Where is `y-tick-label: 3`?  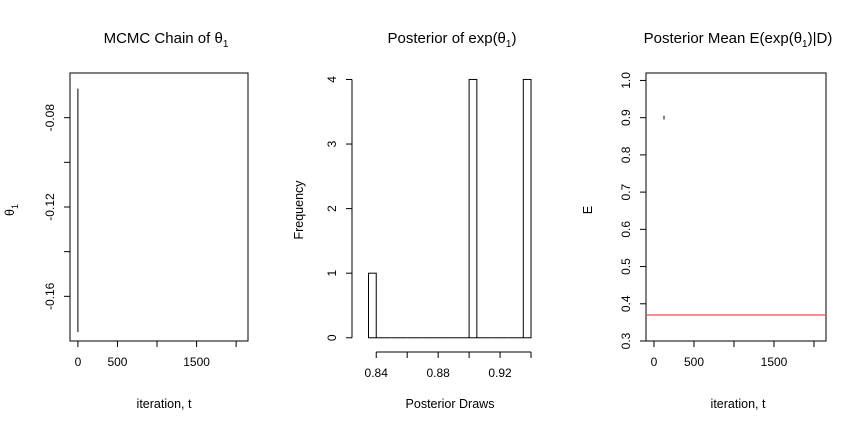
y-tick-label: 3 is located at coordinates (332, 143).